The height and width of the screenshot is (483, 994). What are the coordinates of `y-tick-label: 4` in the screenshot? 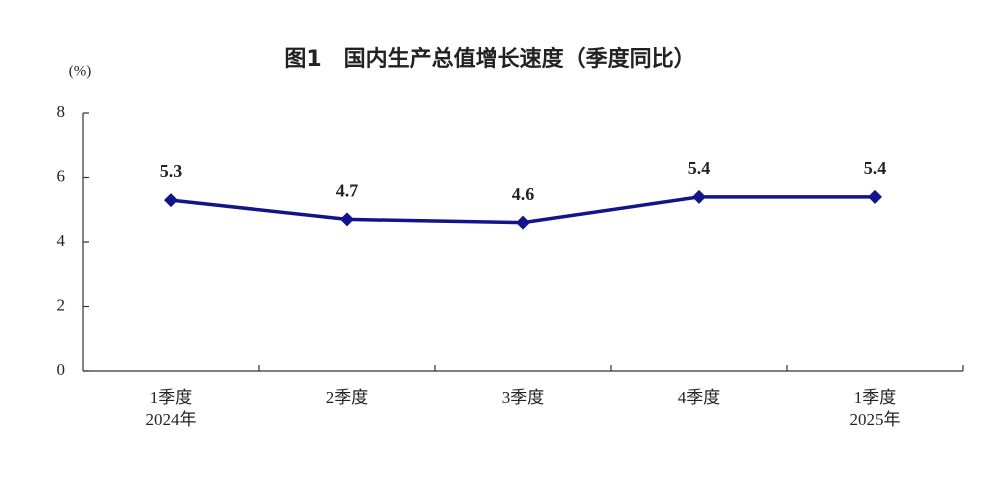 It's located at (61, 240).